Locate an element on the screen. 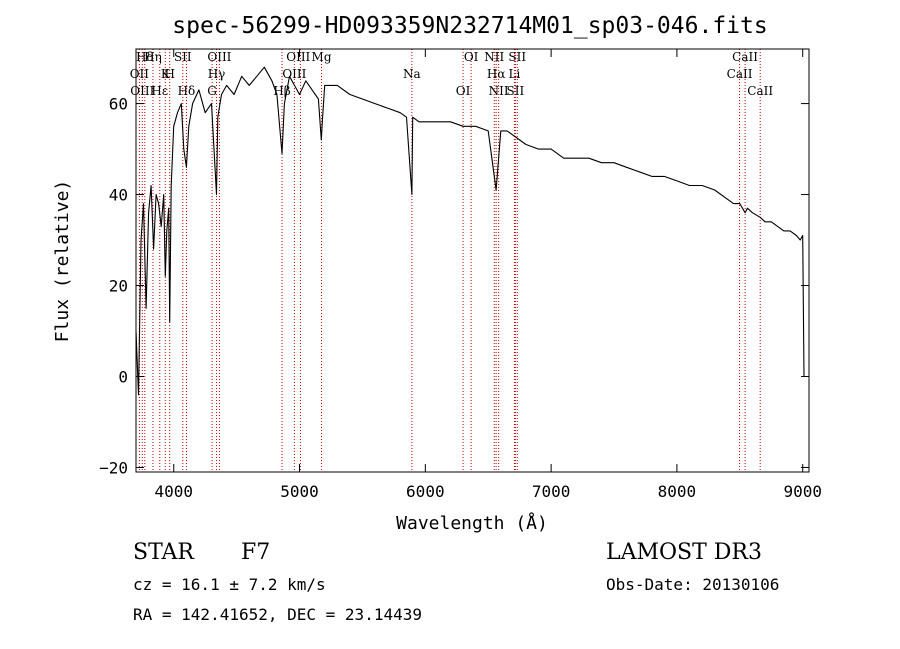  object-subclass: F7 is located at coordinates (255, 552).